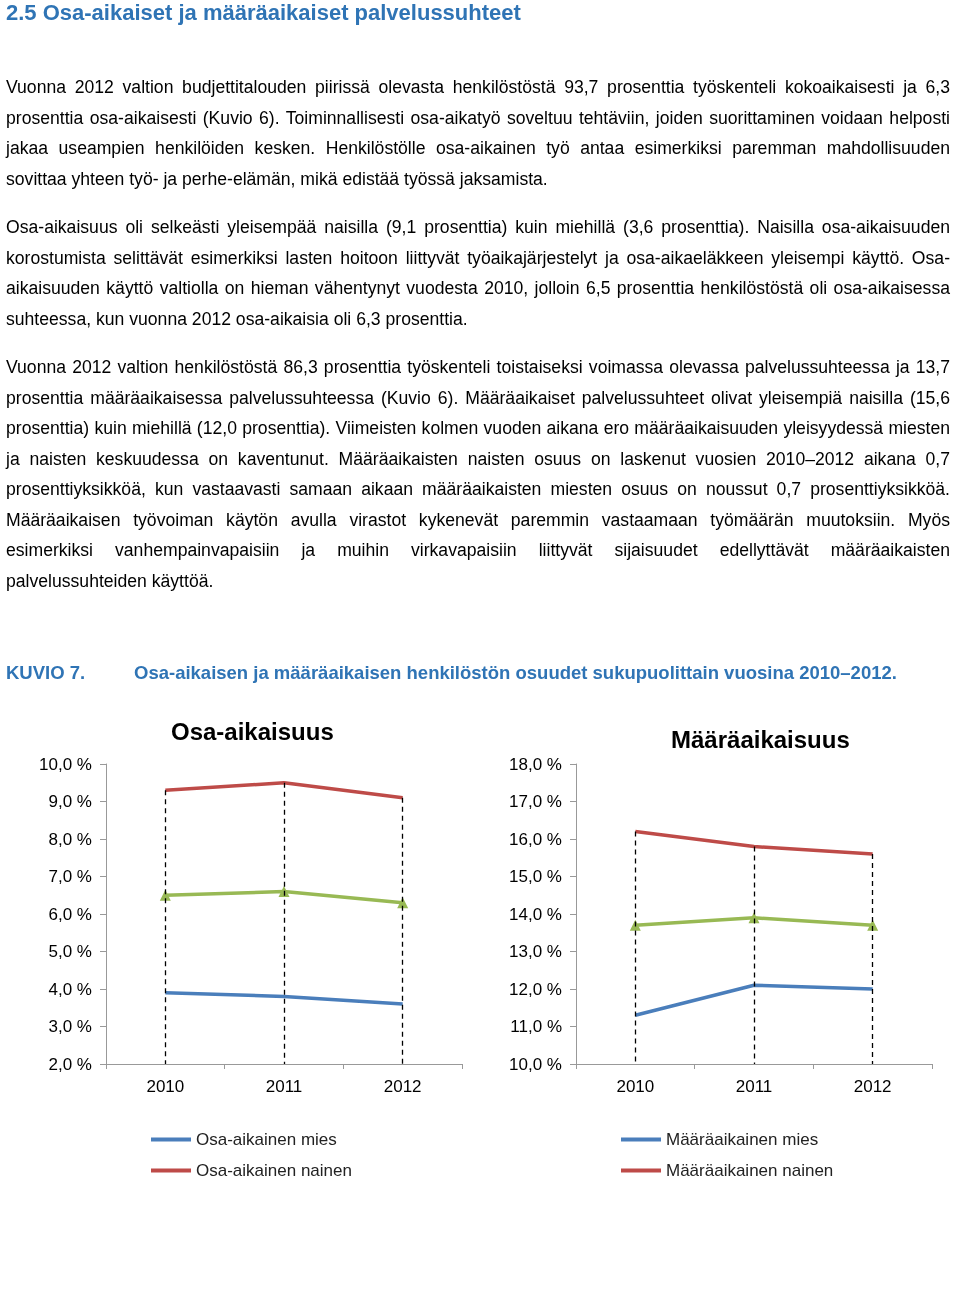  What do you see at coordinates (535, 839) in the screenshot?
I see `y-tick-label: 16,0 %` at bounding box center [535, 839].